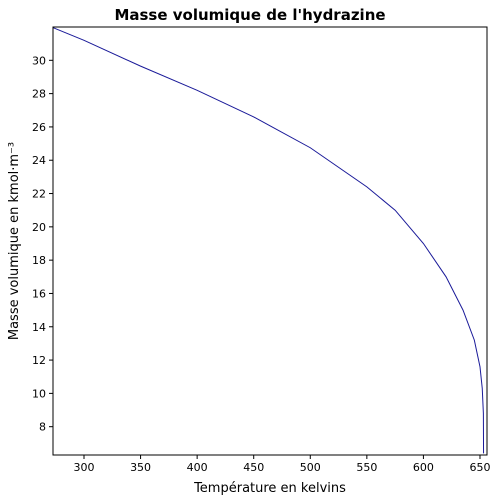  Describe the element at coordinates (197, 467) in the screenshot. I see `x-tick-label: 400` at that location.